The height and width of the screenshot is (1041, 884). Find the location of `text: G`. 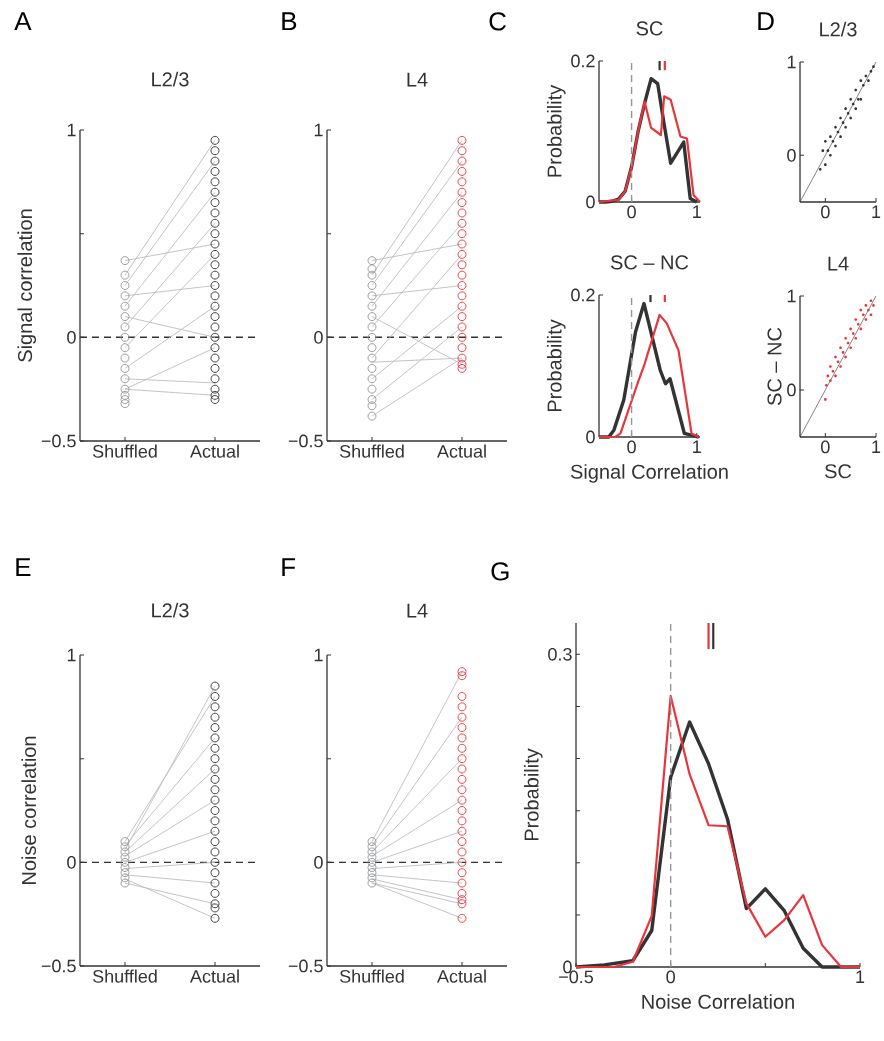

text: G is located at coordinates (500, 571).